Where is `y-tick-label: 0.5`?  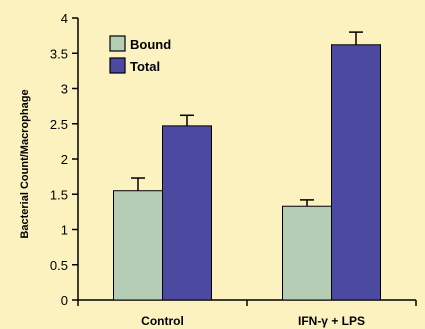 y-tick-label: 0.5 is located at coordinates (59, 265).